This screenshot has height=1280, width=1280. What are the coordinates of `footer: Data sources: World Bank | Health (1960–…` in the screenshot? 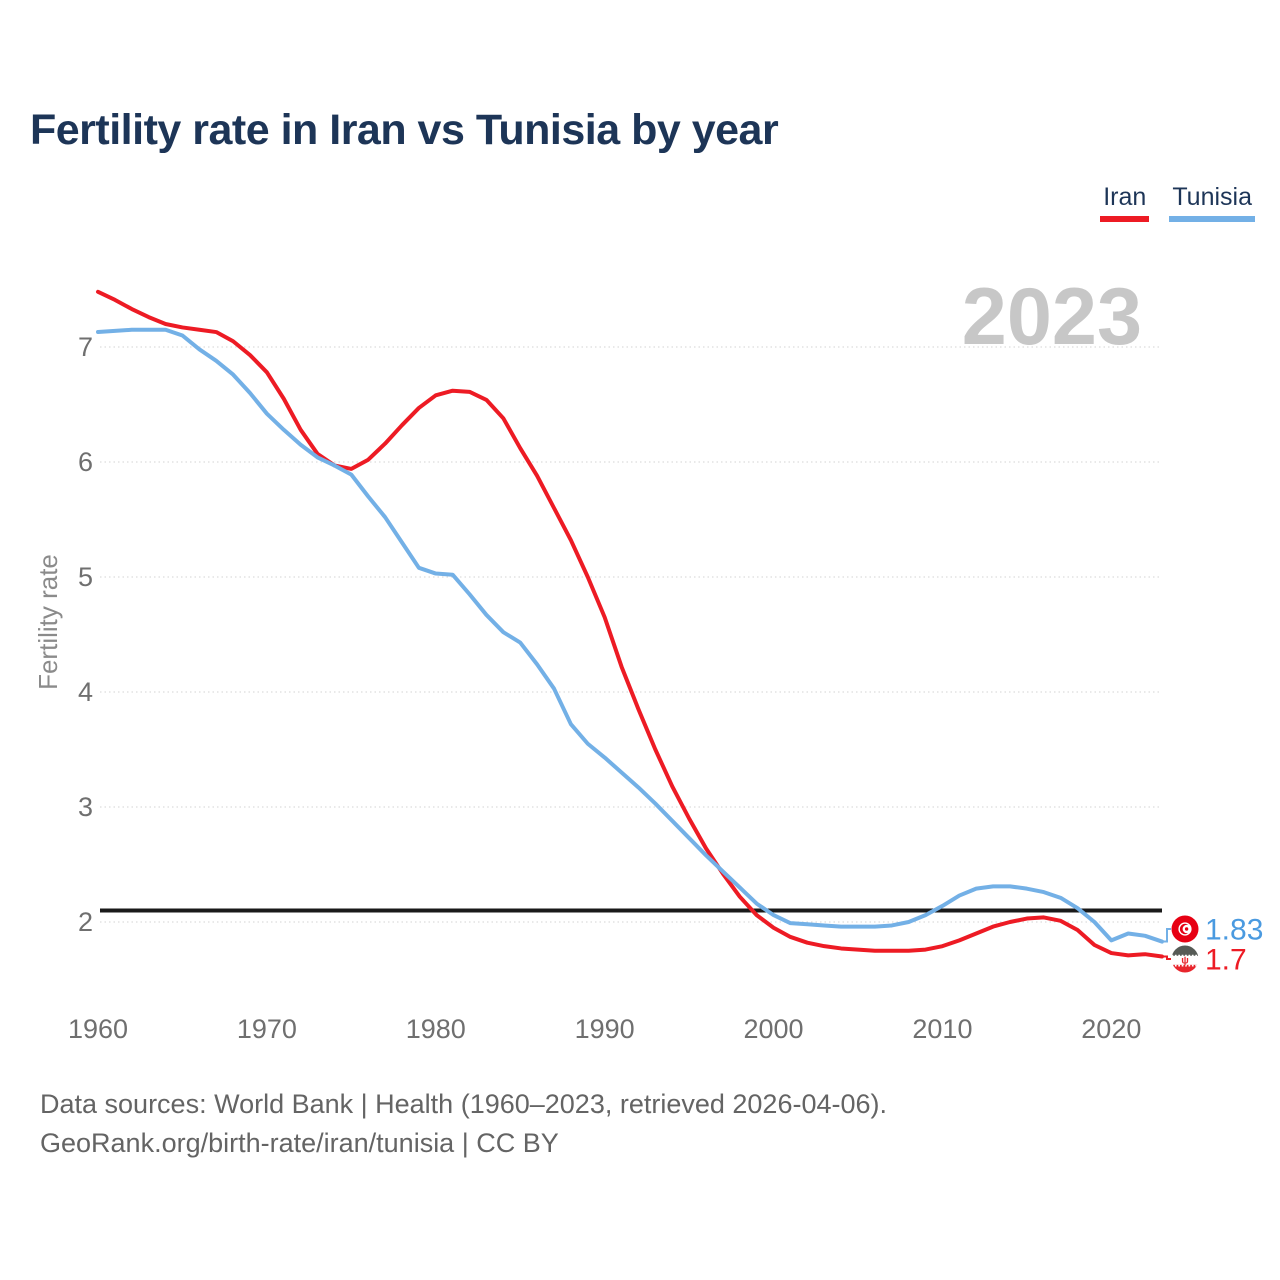 It's located at (463, 1124).